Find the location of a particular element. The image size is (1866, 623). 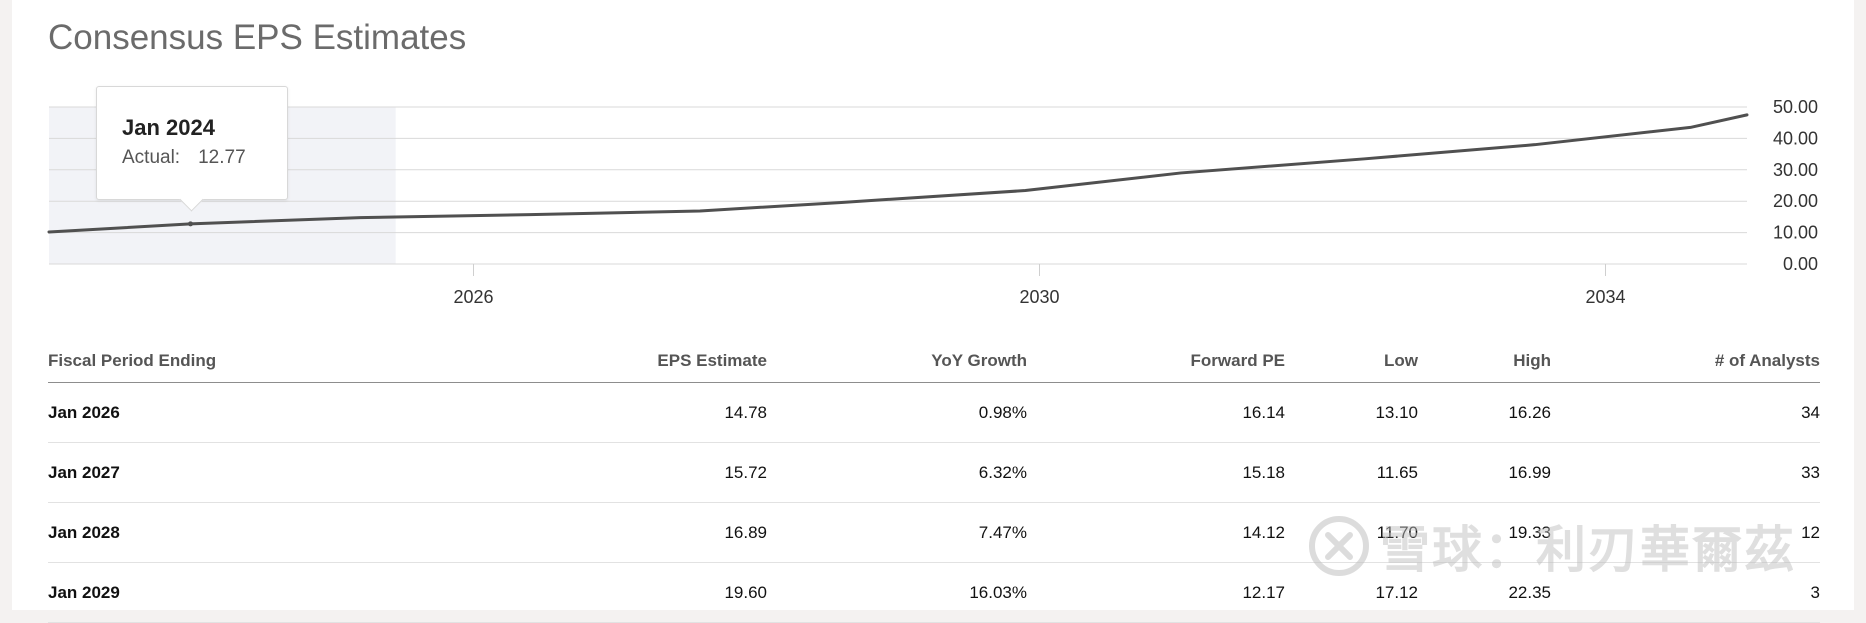

y-tick-label: 50.00 is located at coordinates (1795, 107).